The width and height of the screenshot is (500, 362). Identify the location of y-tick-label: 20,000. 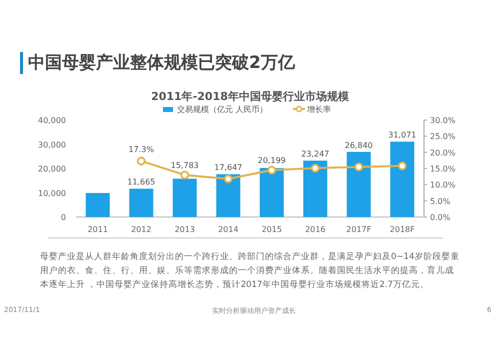
(52, 169).